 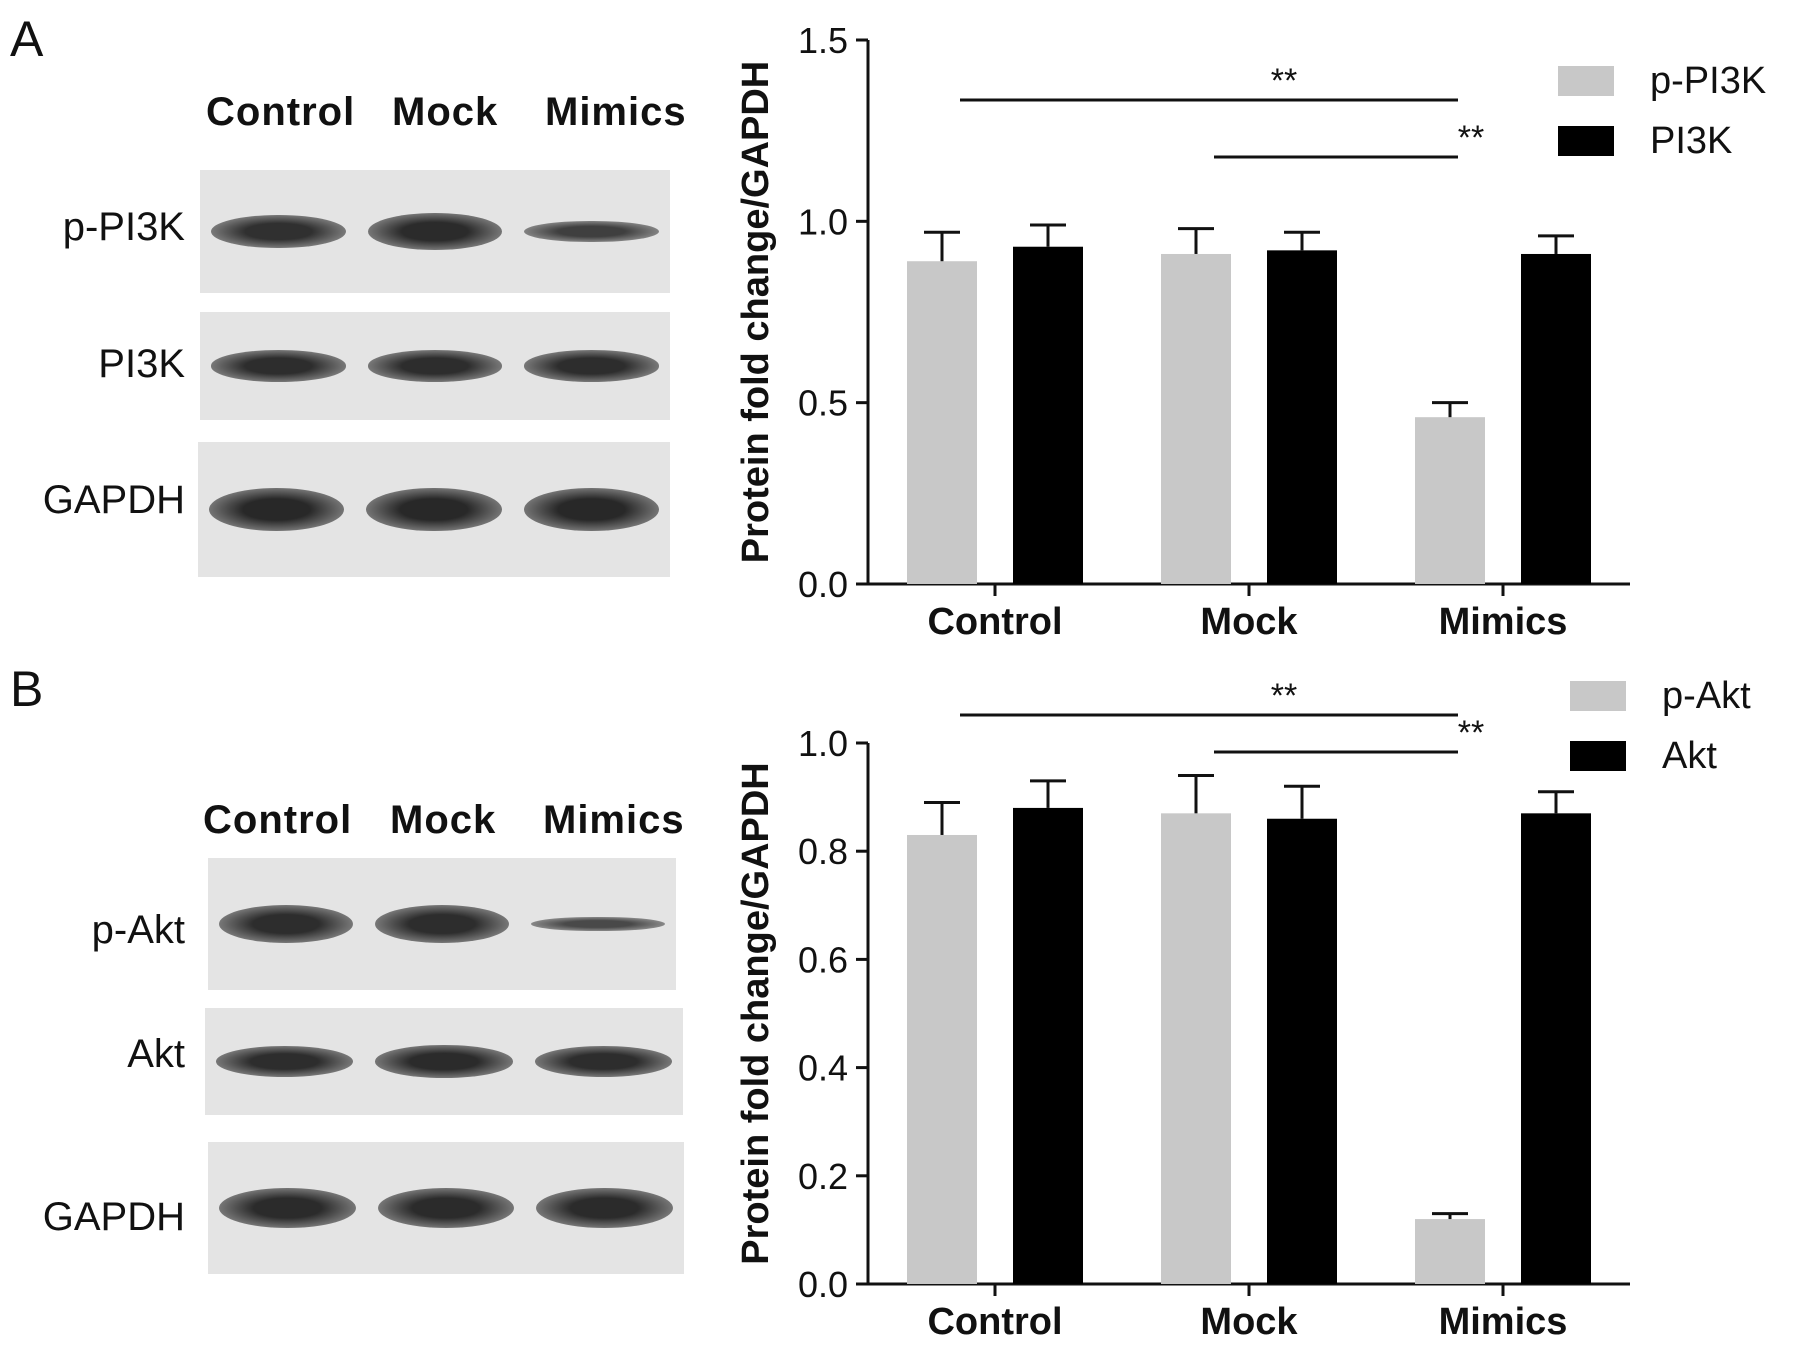 I want to click on blot-lane-header-a: Control Mock Mimics, so click(x=360, y=120).